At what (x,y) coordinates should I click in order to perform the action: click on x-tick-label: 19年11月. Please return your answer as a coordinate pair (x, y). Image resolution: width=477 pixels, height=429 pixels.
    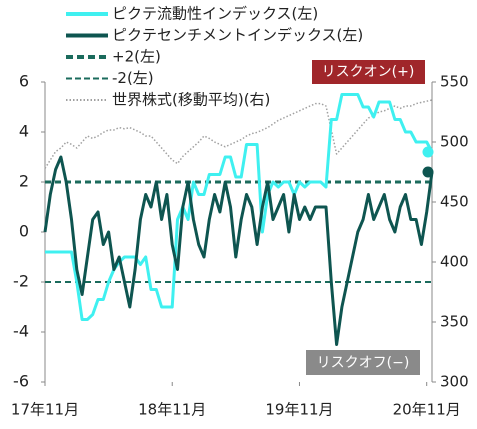
    Looking at the image, I should click on (299, 410).